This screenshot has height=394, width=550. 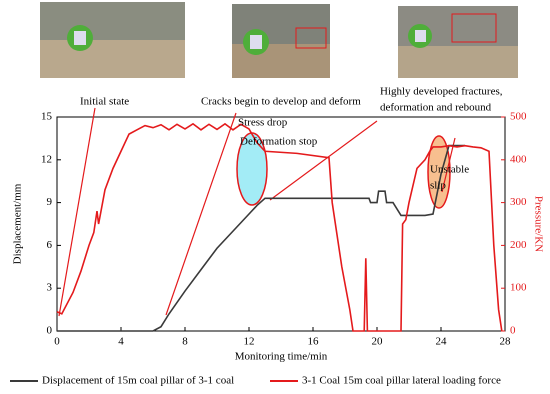 I want to click on annotation: Highly developed fractures,, so click(x=441, y=92).